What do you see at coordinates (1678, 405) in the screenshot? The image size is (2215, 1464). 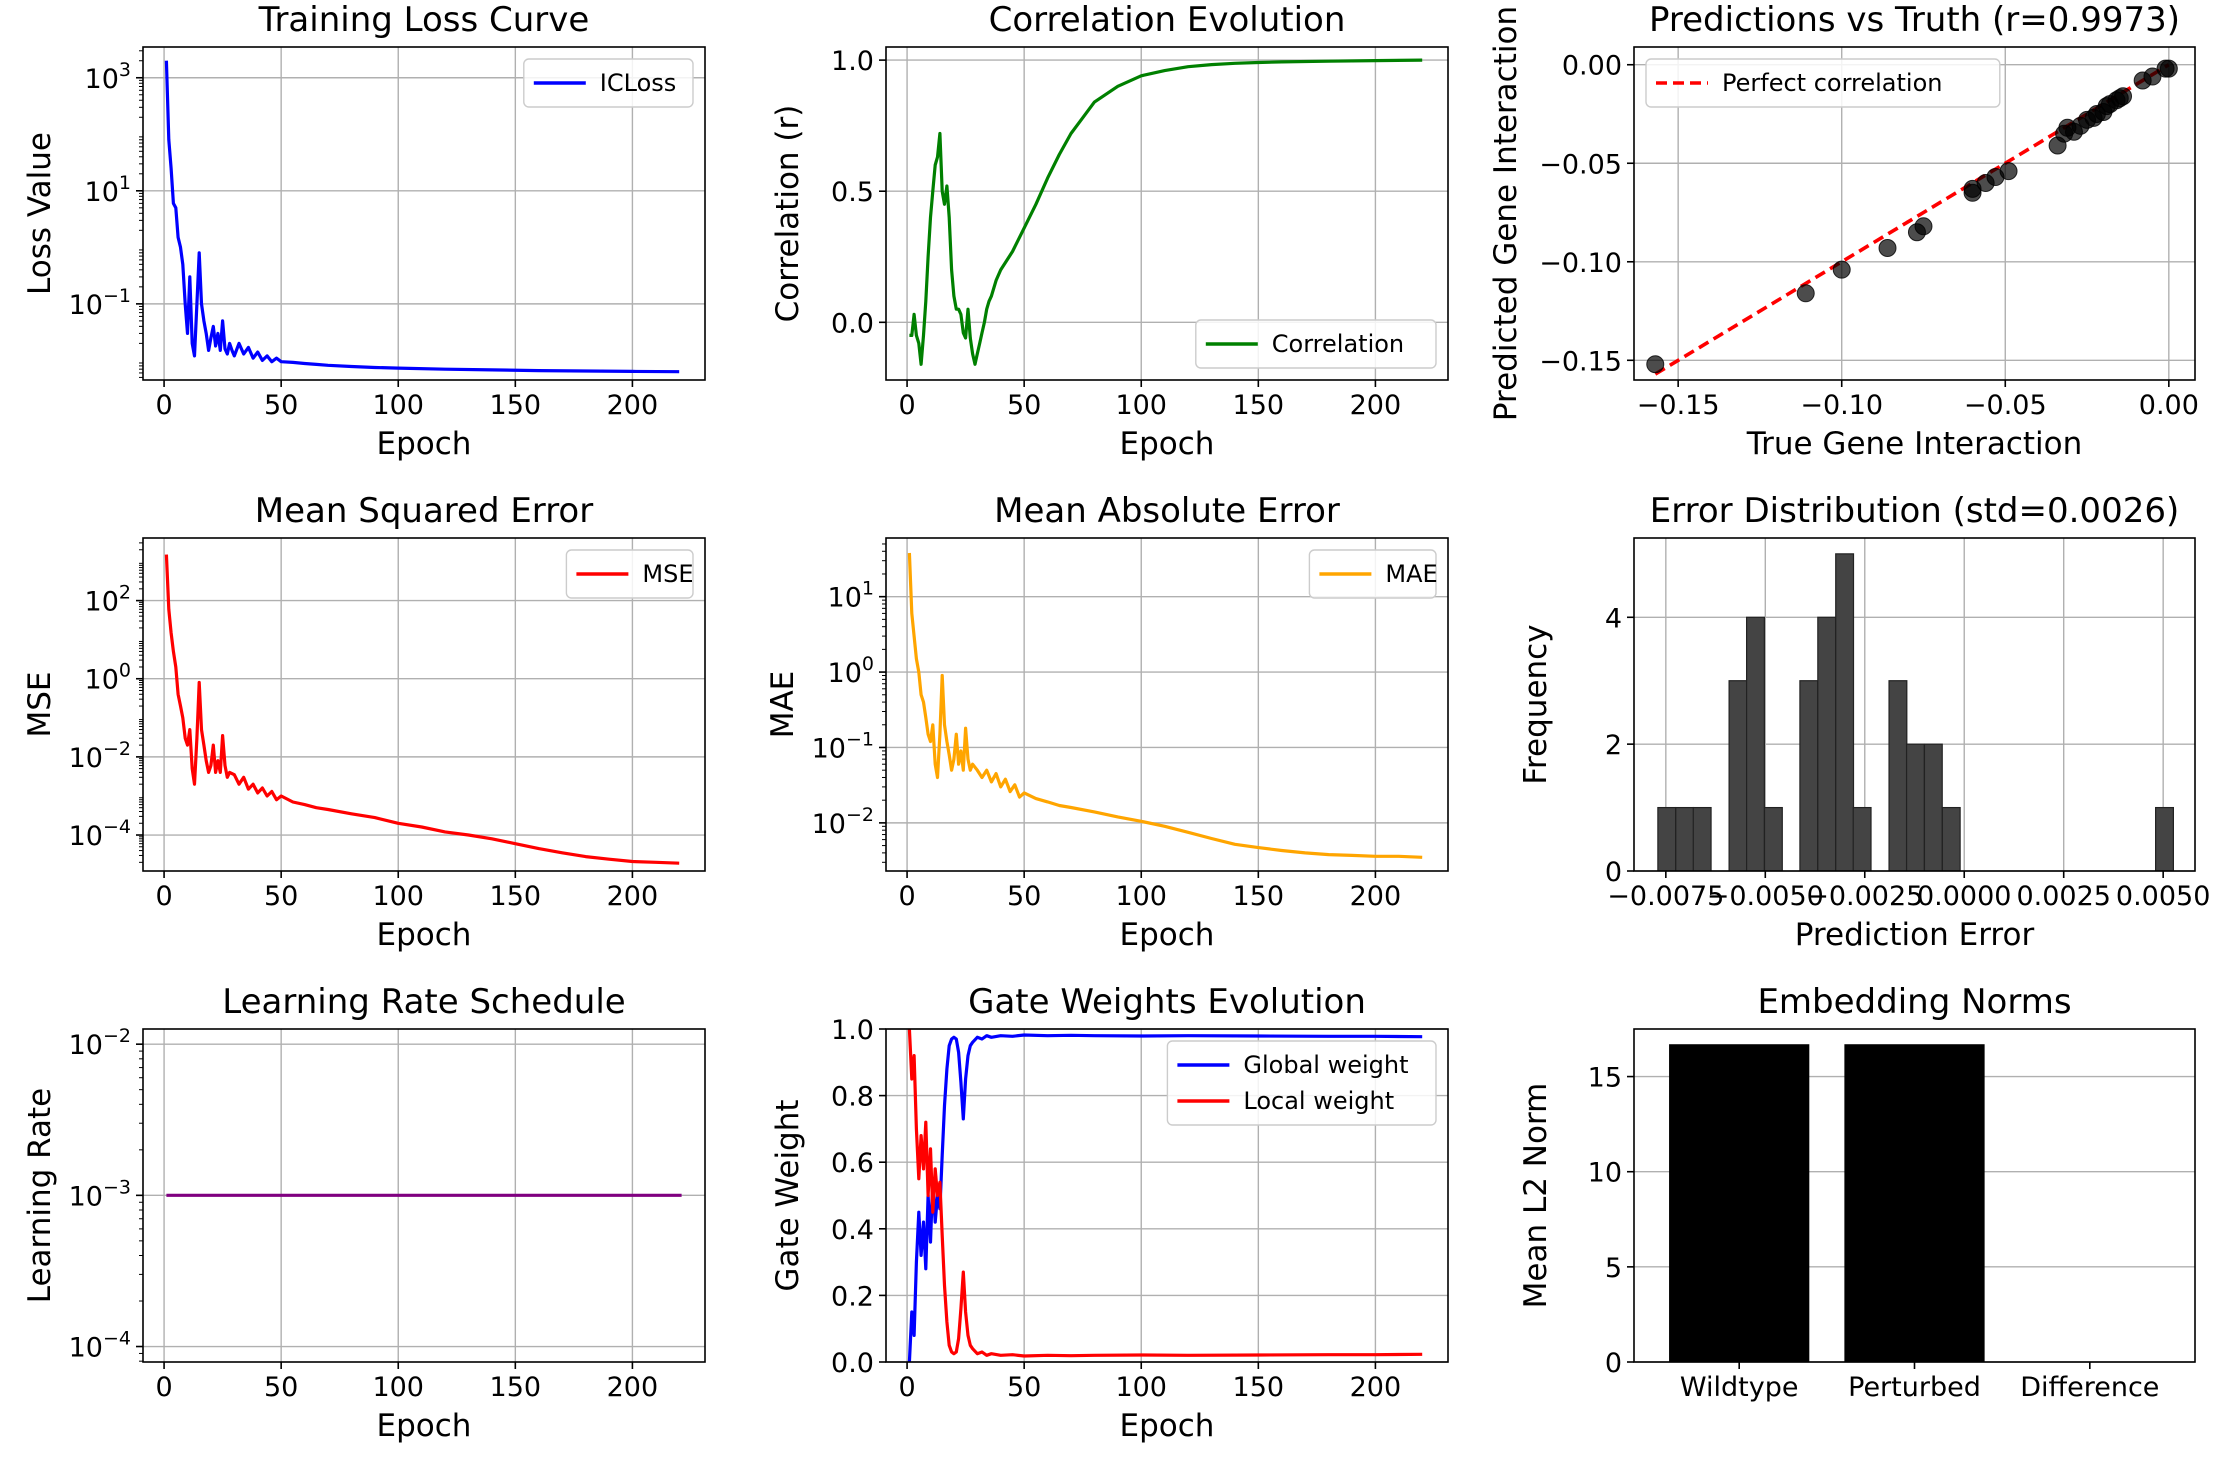 I see `x-tick-label: −0.15` at bounding box center [1678, 405].